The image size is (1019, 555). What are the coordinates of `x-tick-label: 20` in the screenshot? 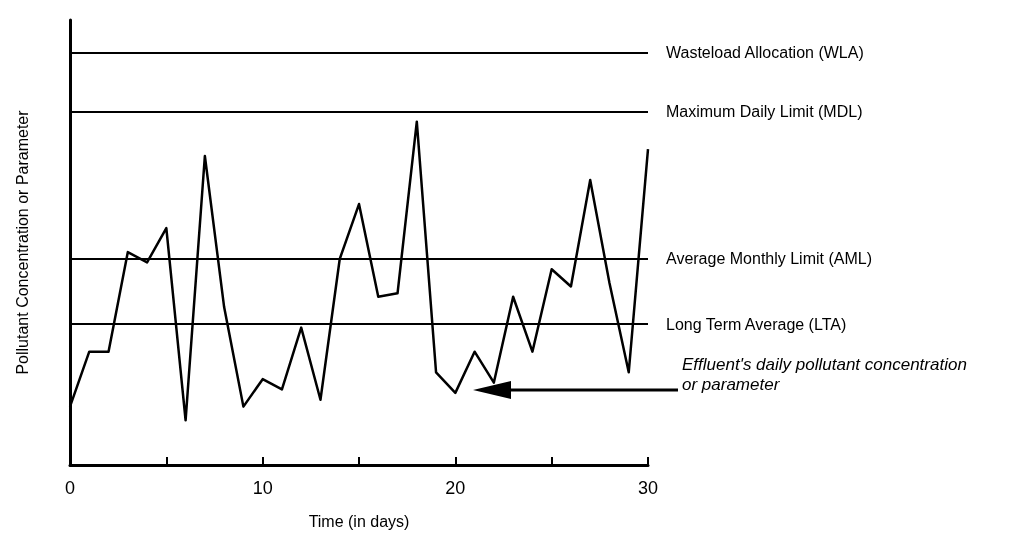 It's located at (455, 488).